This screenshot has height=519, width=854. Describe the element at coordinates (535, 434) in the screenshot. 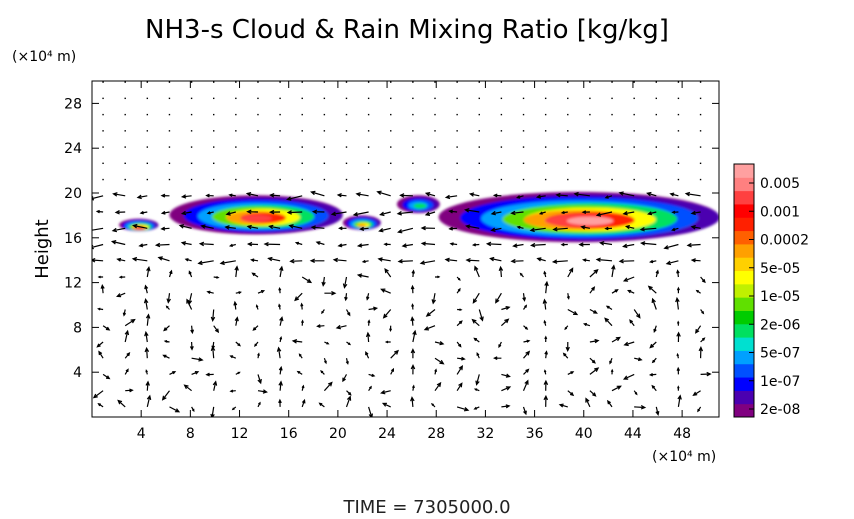

I see `x-tick-label: 36` at that location.